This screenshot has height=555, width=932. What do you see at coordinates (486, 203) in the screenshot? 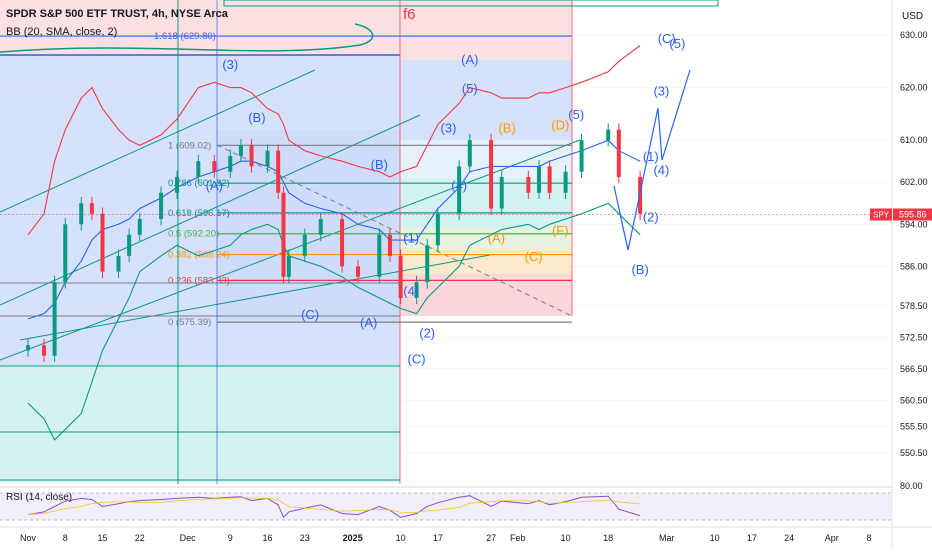
I see `teal-zone-right` at bounding box center [486, 203].